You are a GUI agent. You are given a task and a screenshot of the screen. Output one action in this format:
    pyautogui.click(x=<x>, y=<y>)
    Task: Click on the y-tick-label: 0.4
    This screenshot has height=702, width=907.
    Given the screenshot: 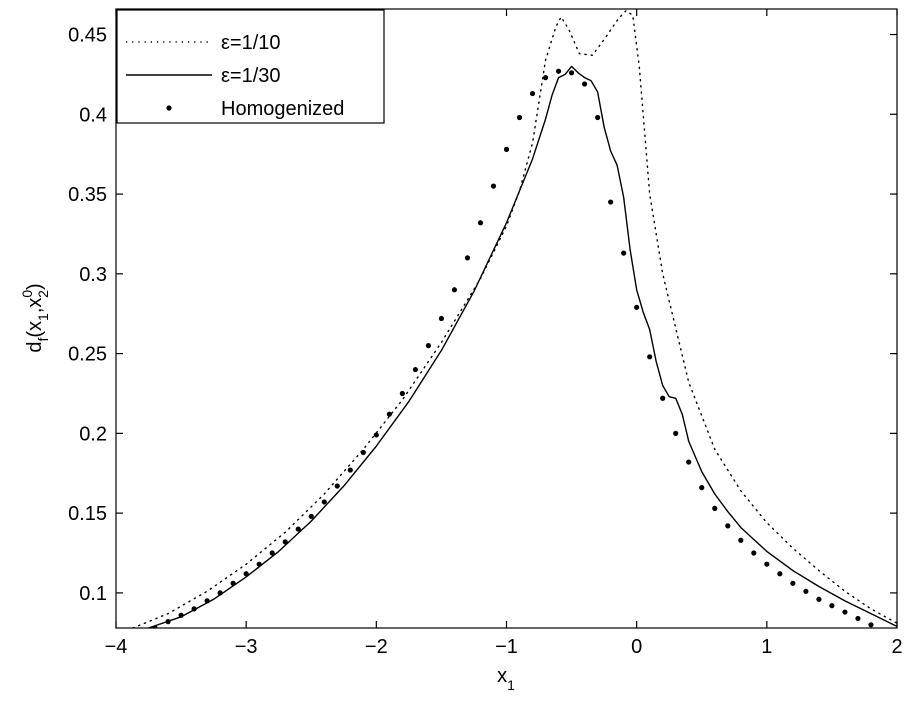 What is the action you would take?
    pyautogui.click(x=93, y=115)
    